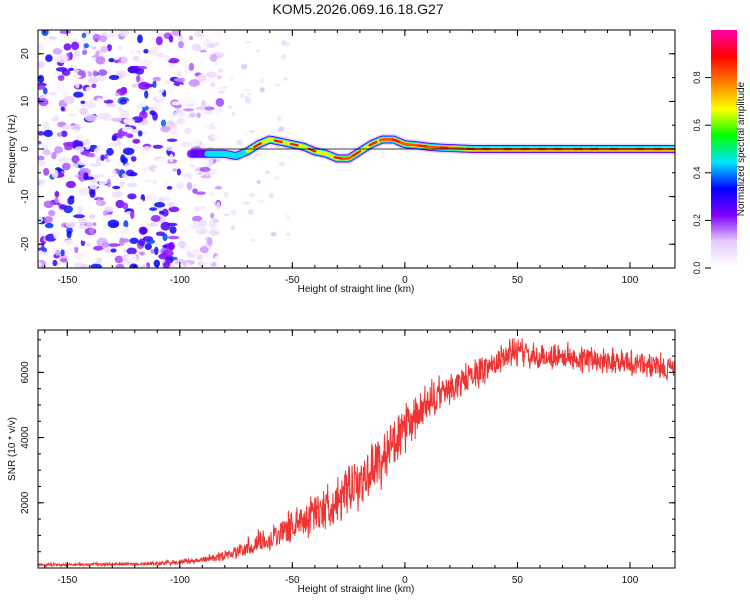  What do you see at coordinates (697, 125) in the screenshot?
I see `colorbar-tick-label: 0.6` at bounding box center [697, 125].